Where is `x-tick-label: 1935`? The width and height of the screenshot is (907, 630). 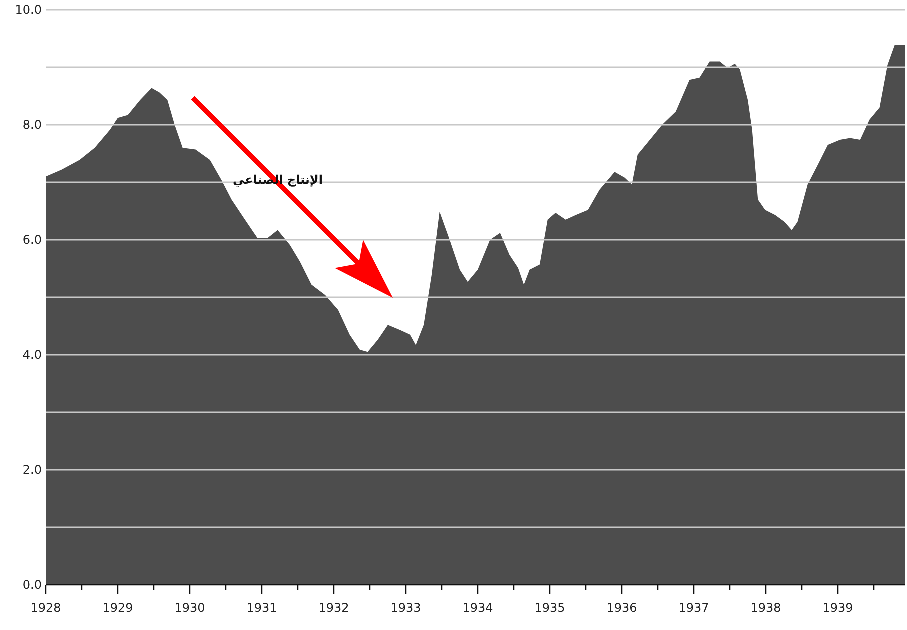 x-tick-label: 1935 is located at coordinates (550, 608).